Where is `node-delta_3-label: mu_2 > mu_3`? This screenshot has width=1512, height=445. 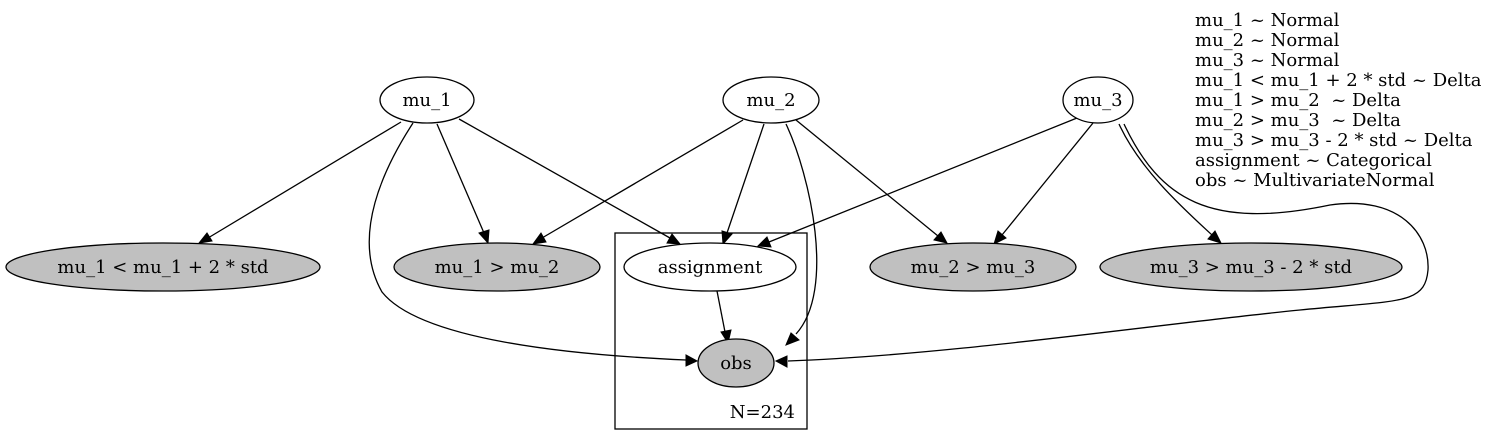
node-delta_3-label: mu_2 > mu_3 is located at coordinates (973, 267).